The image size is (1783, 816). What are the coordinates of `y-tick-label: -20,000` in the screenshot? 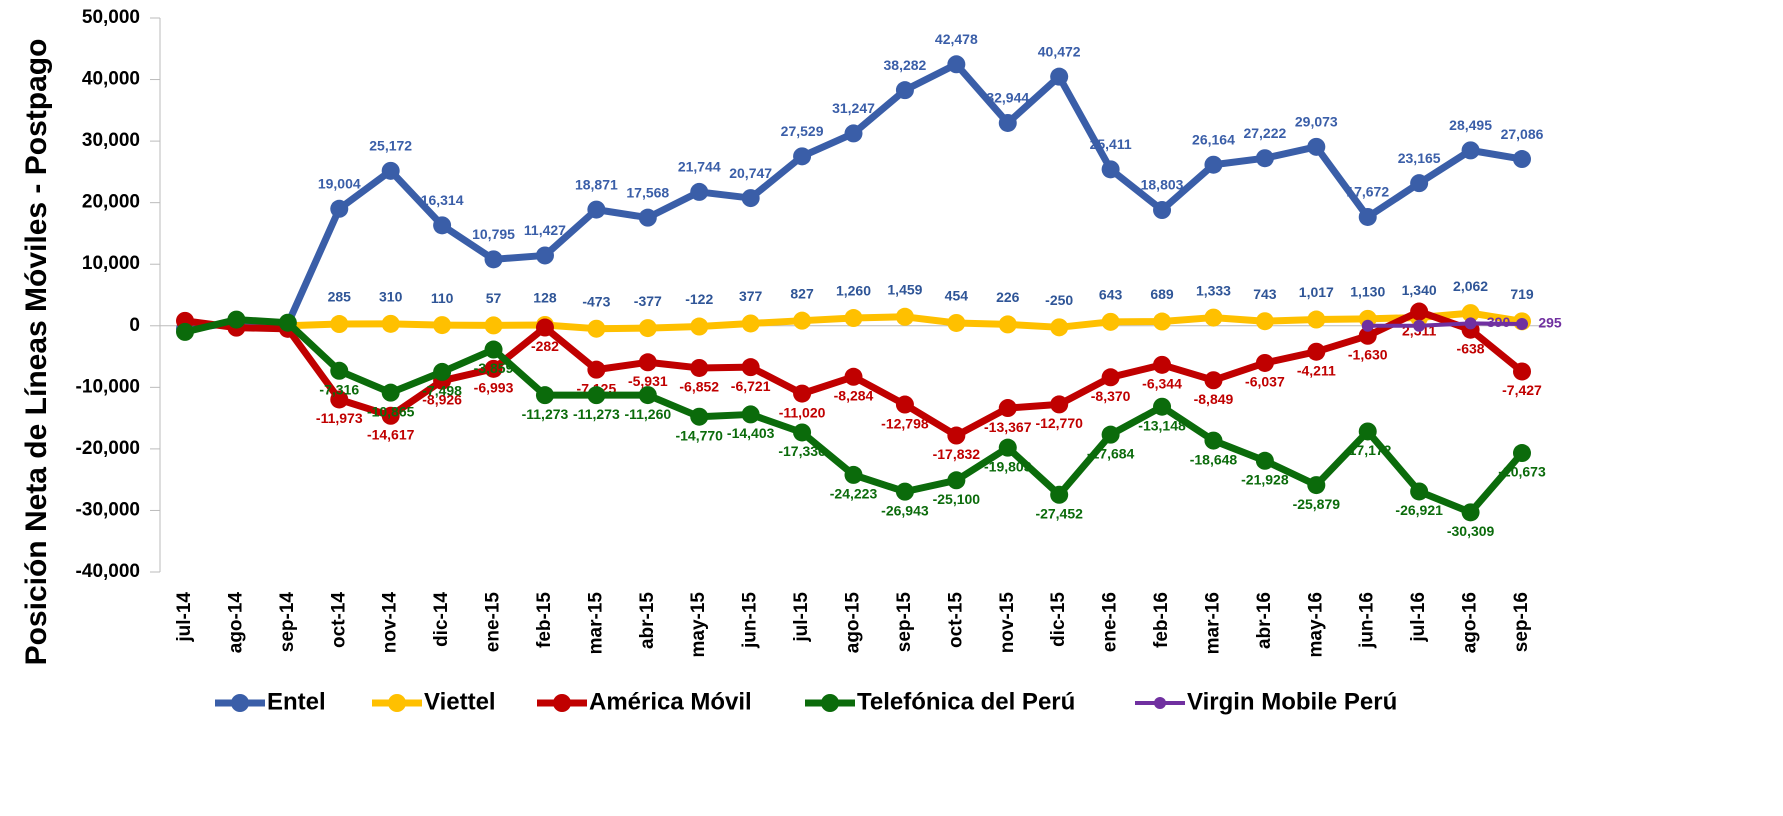 It's located at (108, 448).